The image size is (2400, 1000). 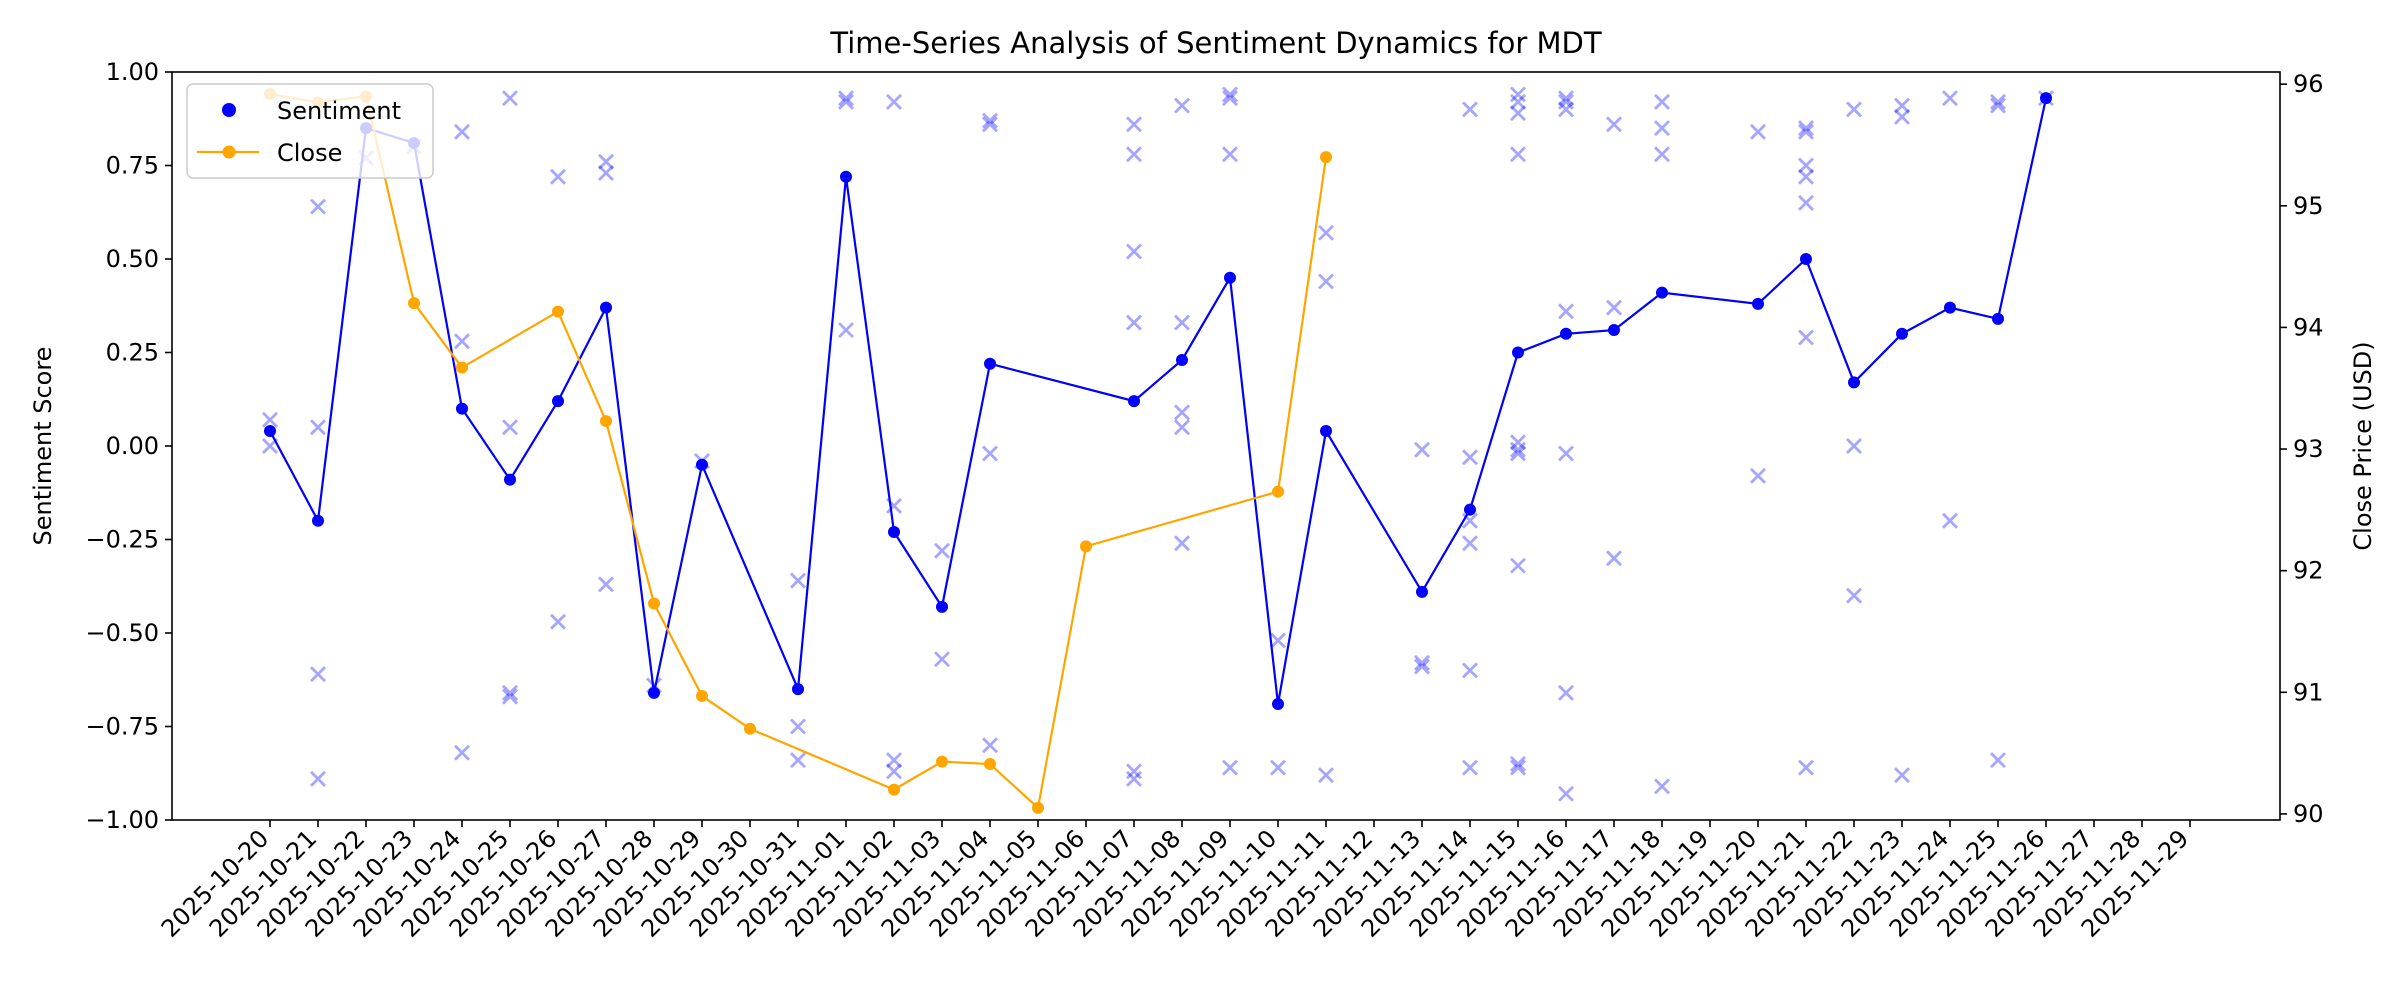 I want to click on y2-tick-label: 95, so click(x=2308, y=206).